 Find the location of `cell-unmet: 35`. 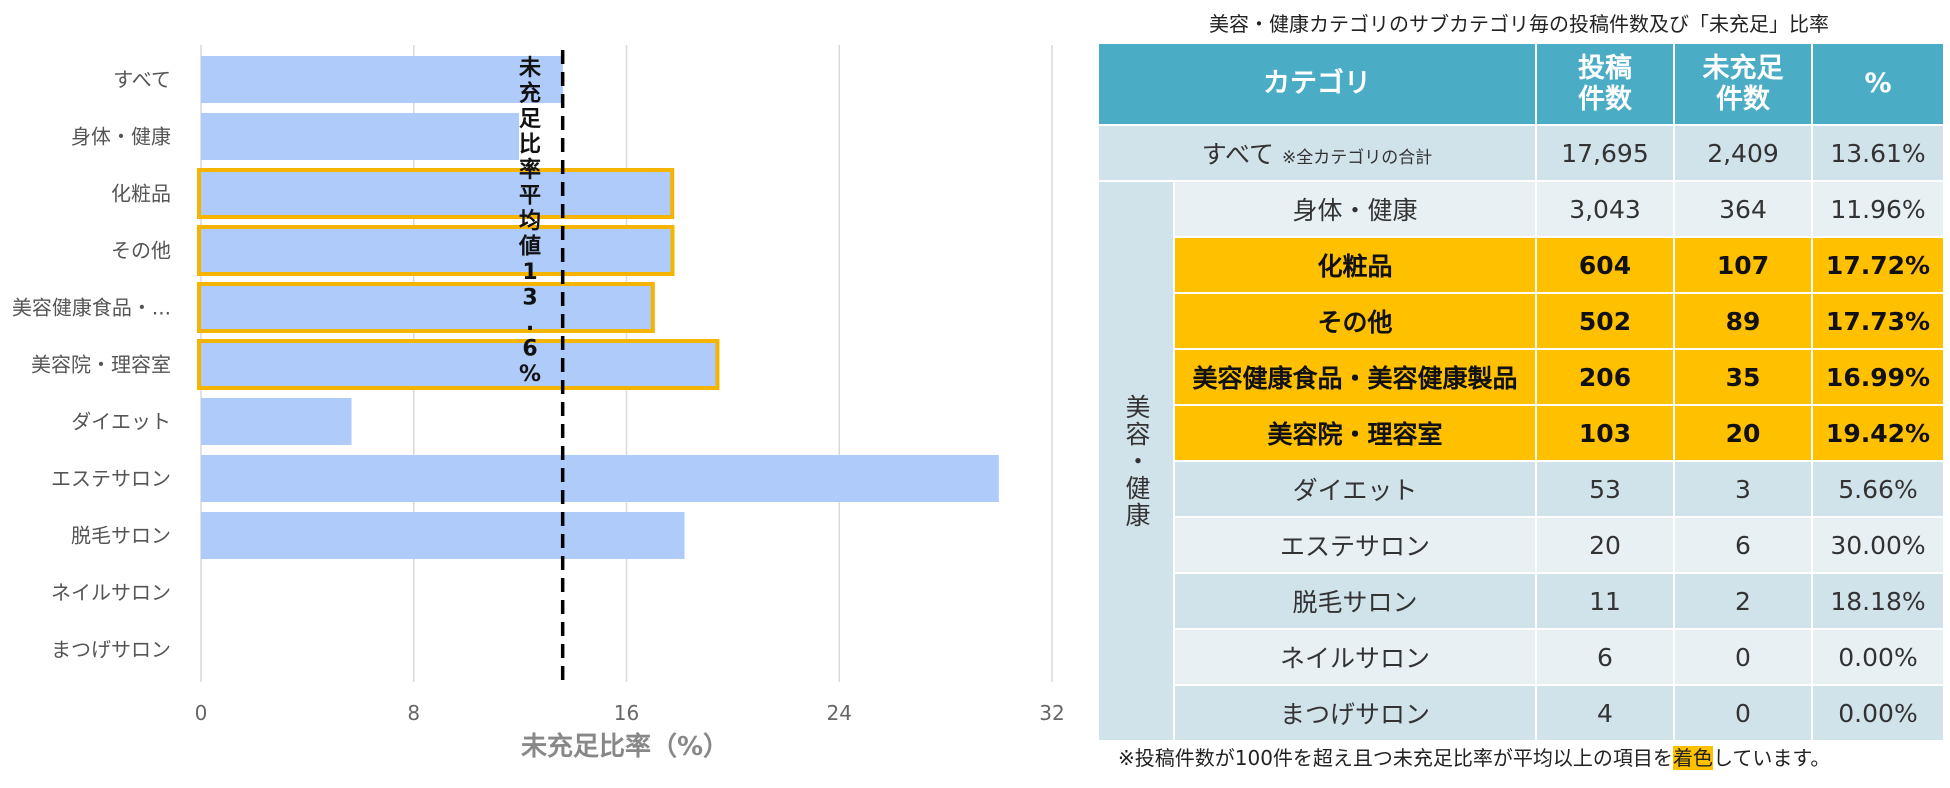

cell-unmet: 35 is located at coordinates (1743, 377).